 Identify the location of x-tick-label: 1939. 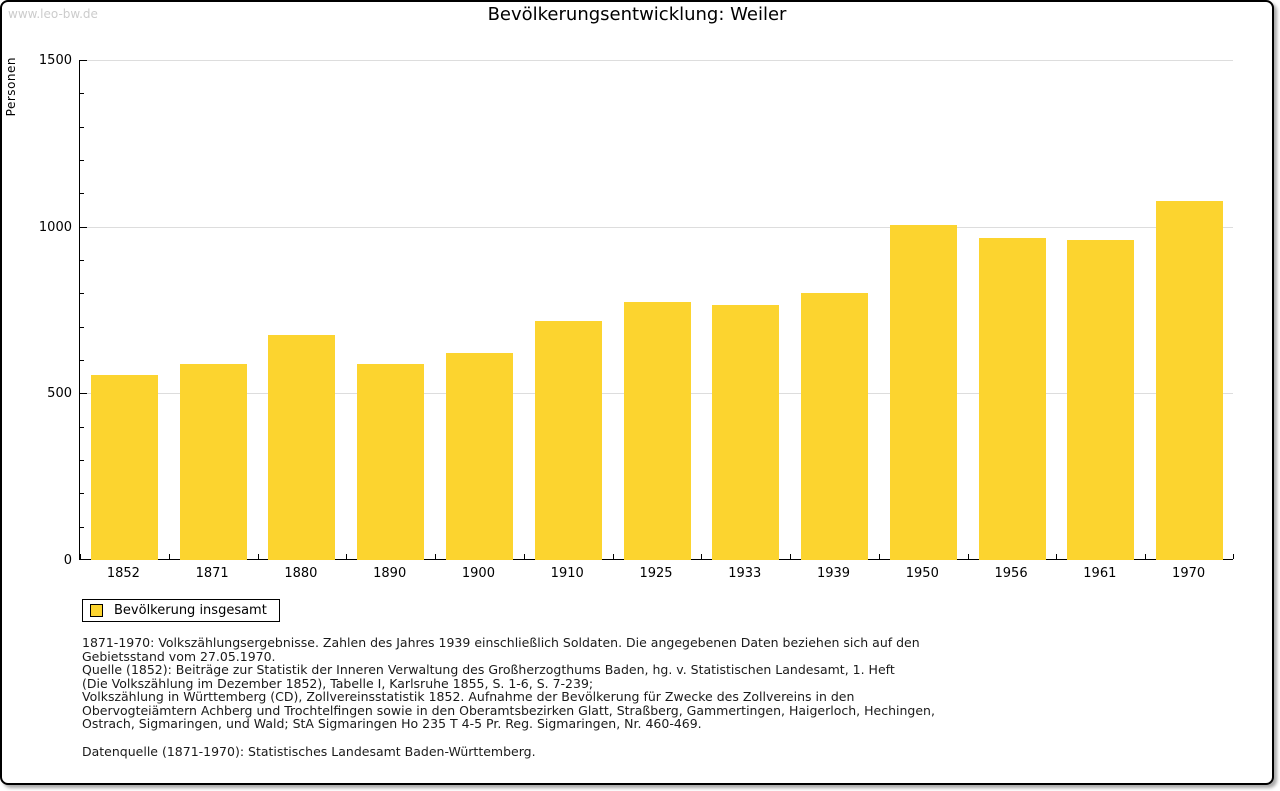
(833, 573).